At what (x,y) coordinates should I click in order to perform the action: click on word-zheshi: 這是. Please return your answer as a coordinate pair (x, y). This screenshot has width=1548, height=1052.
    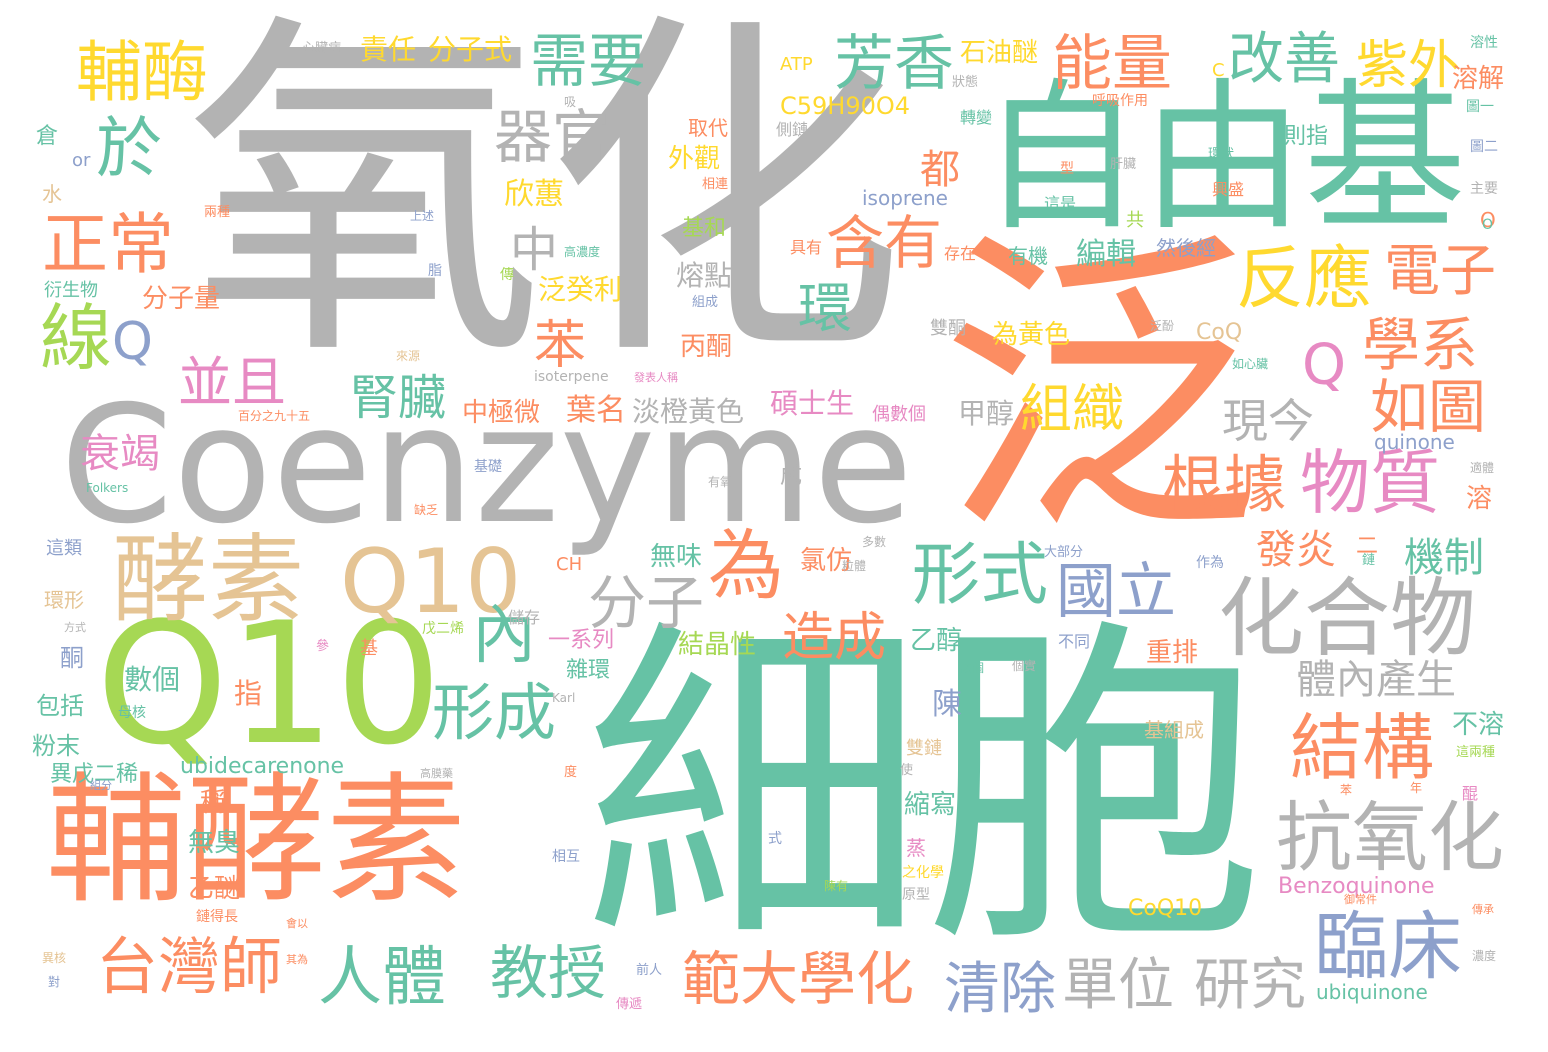
    Looking at the image, I should click on (1060, 203).